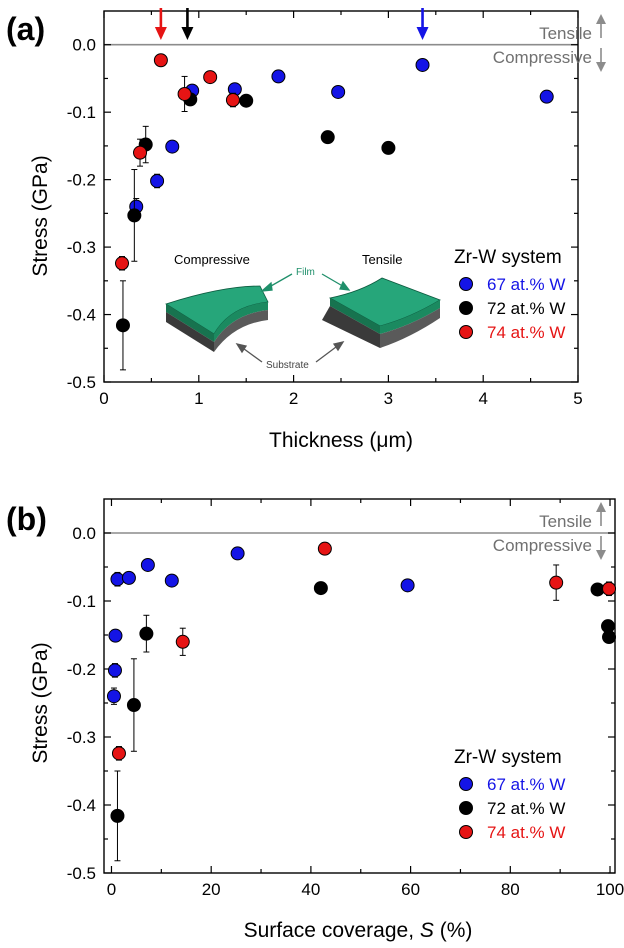 This screenshot has width=624, height=948. Describe the element at coordinates (287, 365) in the screenshot. I see `inset-substrate-label: Substrate` at that location.